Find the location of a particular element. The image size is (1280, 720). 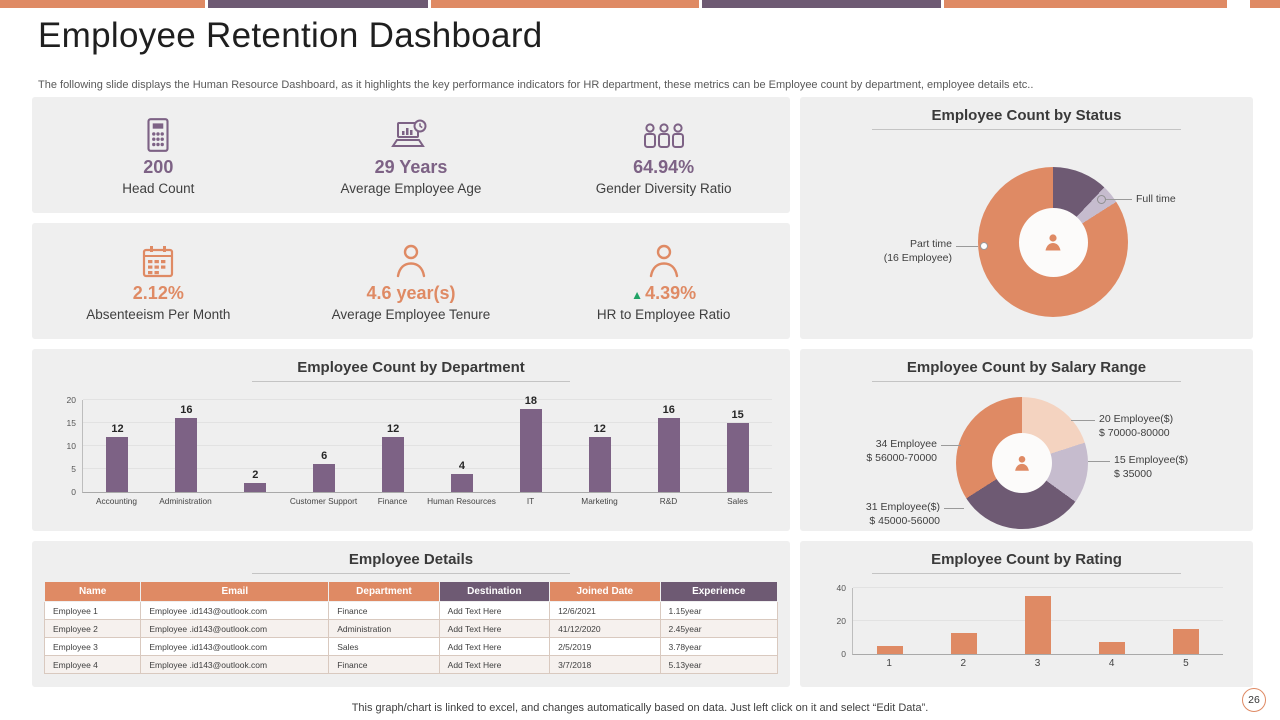

category-label is located at coordinates (254, 501).